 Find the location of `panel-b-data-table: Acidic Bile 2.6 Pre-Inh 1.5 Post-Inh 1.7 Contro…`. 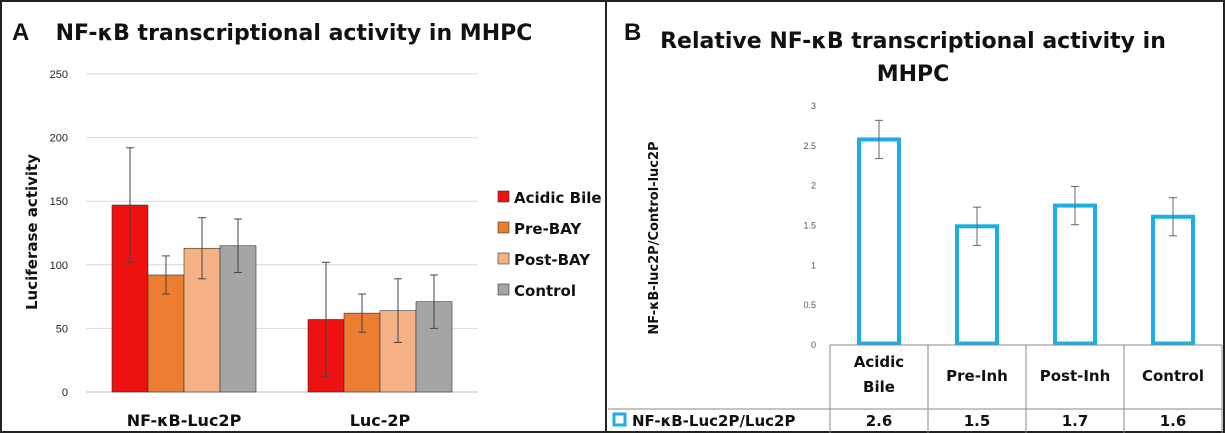

panel-b-data-table: Acidic Bile 2.6 Pre-Inh 1.5 Post-Inh 1.7 Contro… is located at coordinates (915, 388).